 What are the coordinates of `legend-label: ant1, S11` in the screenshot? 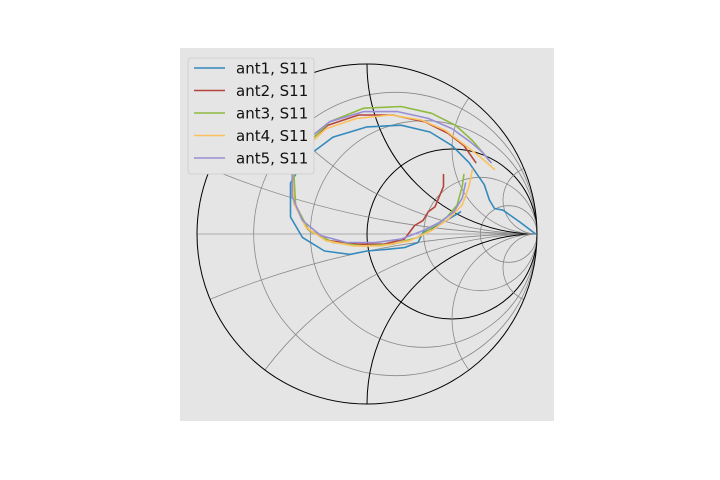 It's located at (272, 69).